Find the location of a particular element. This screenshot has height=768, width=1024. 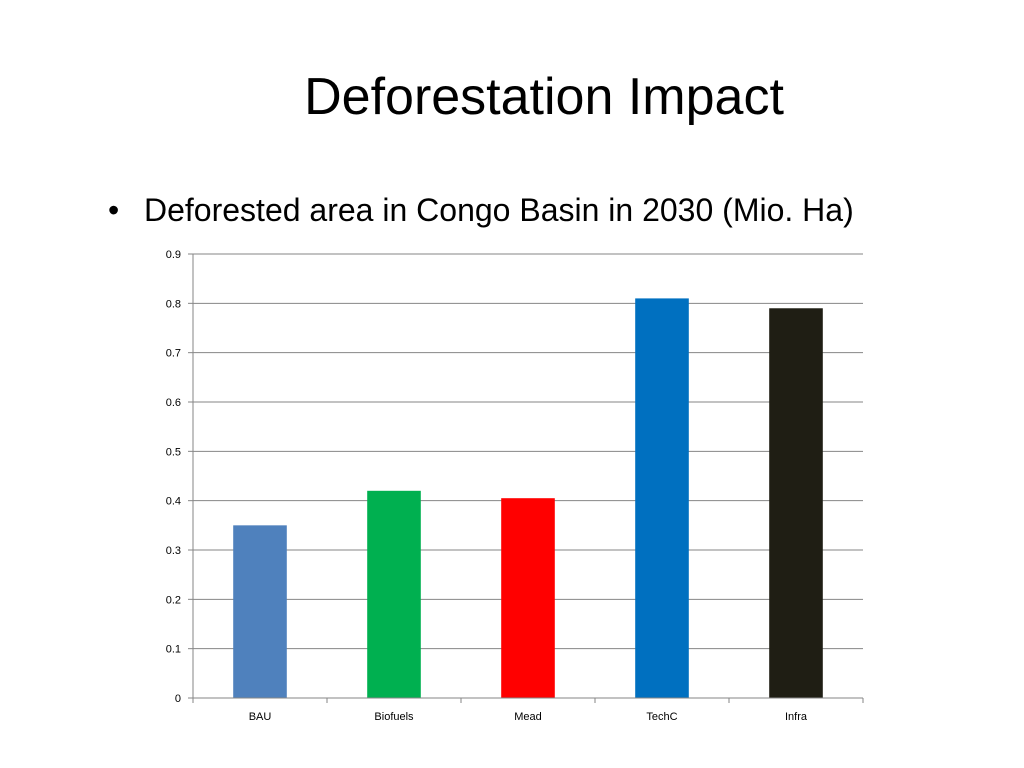

y-tick-label: 0.2 is located at coordinates (173, 600).